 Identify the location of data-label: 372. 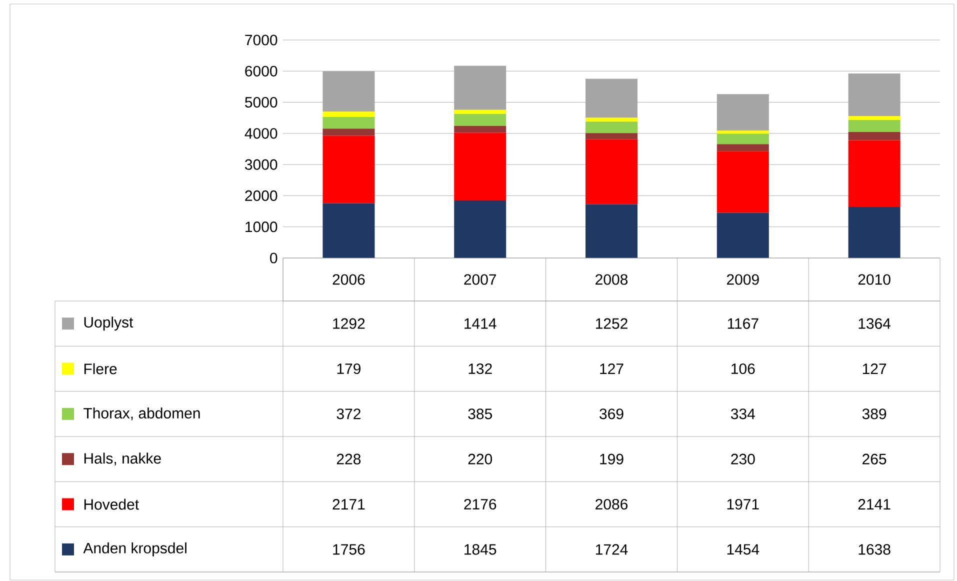
(348, 414).